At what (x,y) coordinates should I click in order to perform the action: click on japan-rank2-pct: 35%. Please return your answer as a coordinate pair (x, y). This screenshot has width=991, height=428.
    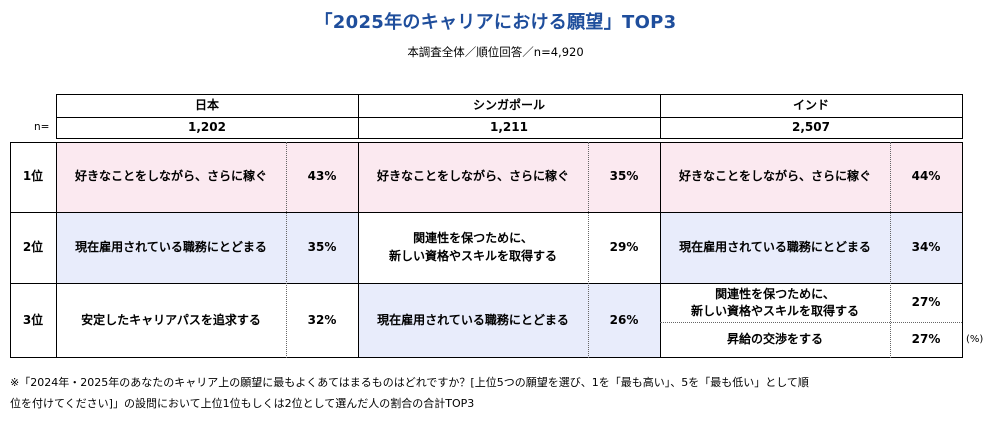
    Looking at the image, I should click on (322, 246).